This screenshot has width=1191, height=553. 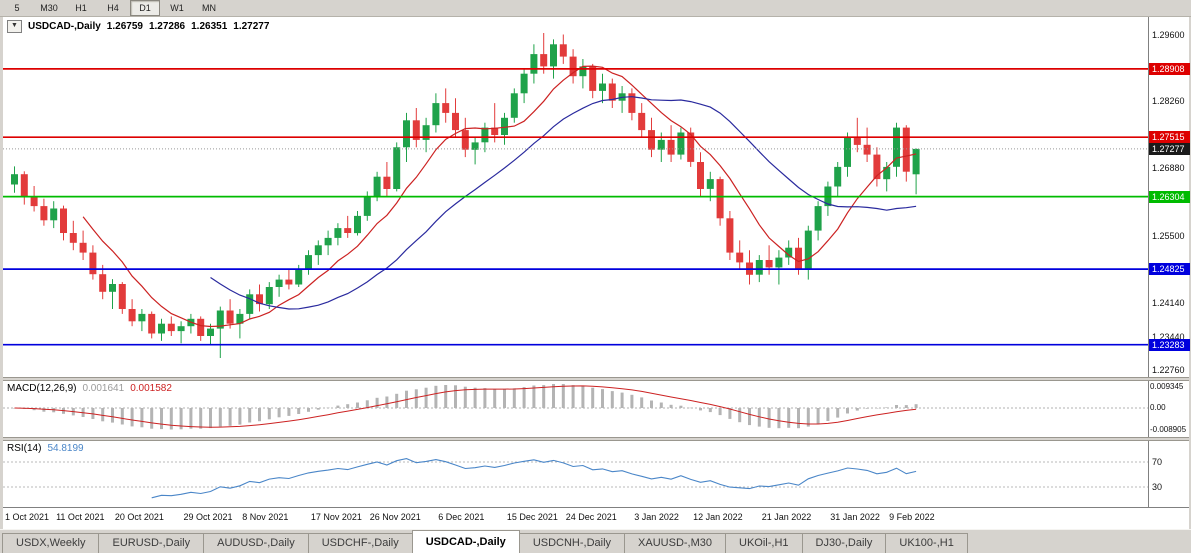 I want to click on price-tick: 1.24140, so click(x=1168, y=302).